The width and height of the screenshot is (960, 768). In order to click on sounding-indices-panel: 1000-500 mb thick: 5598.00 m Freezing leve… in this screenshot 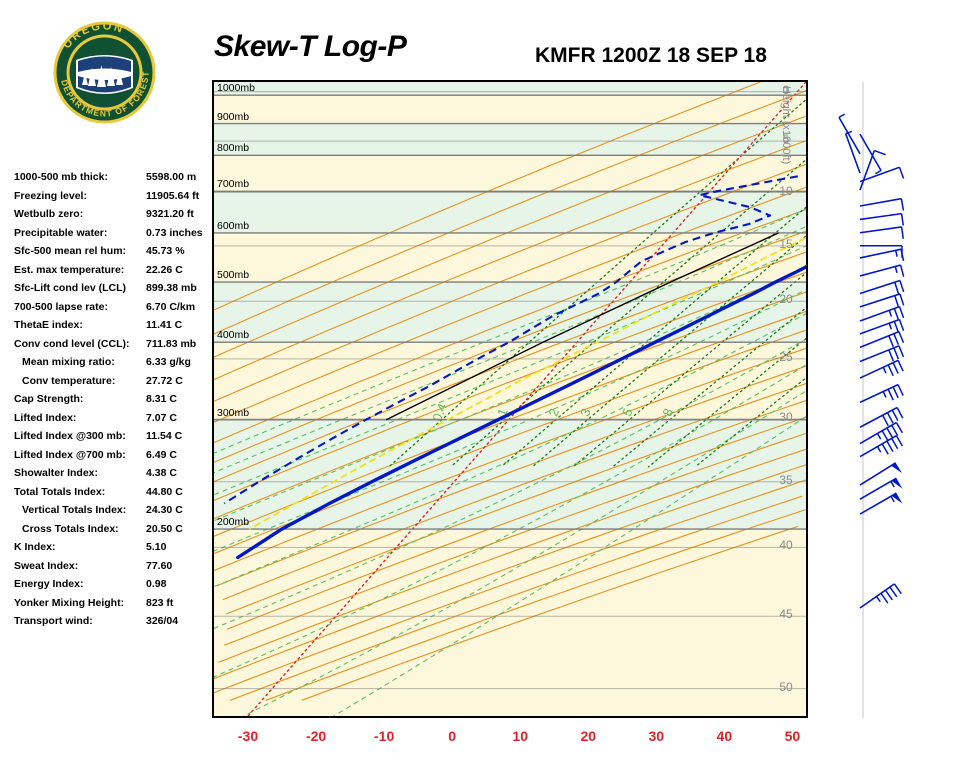, I will do `click(109, 399)`.